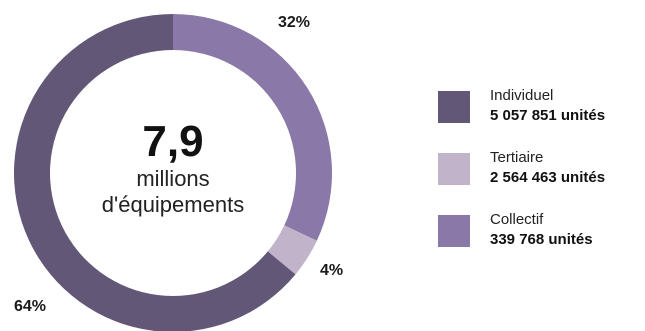 This screenshot has width=645, height=331. What do you see at coordinates (548, 177) in the screenshot?
I see `legend-value-tertiaire: 2 564 463 unités` at bounding box center [548, 177].